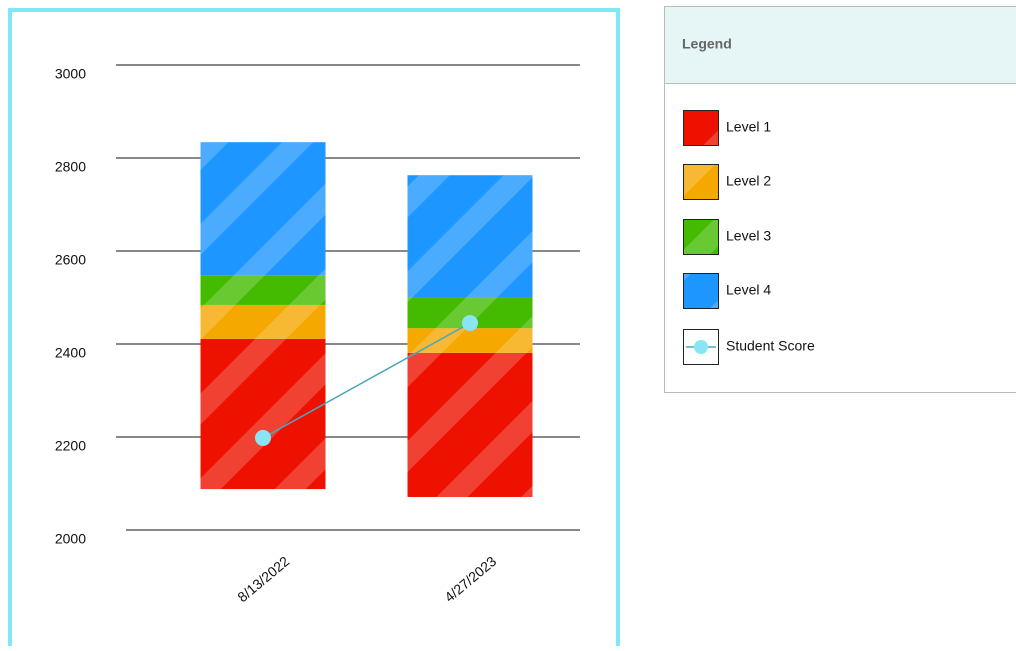 The image size is (1016, 651). I want to click on legend-label: Level 2, so click(748, 181).